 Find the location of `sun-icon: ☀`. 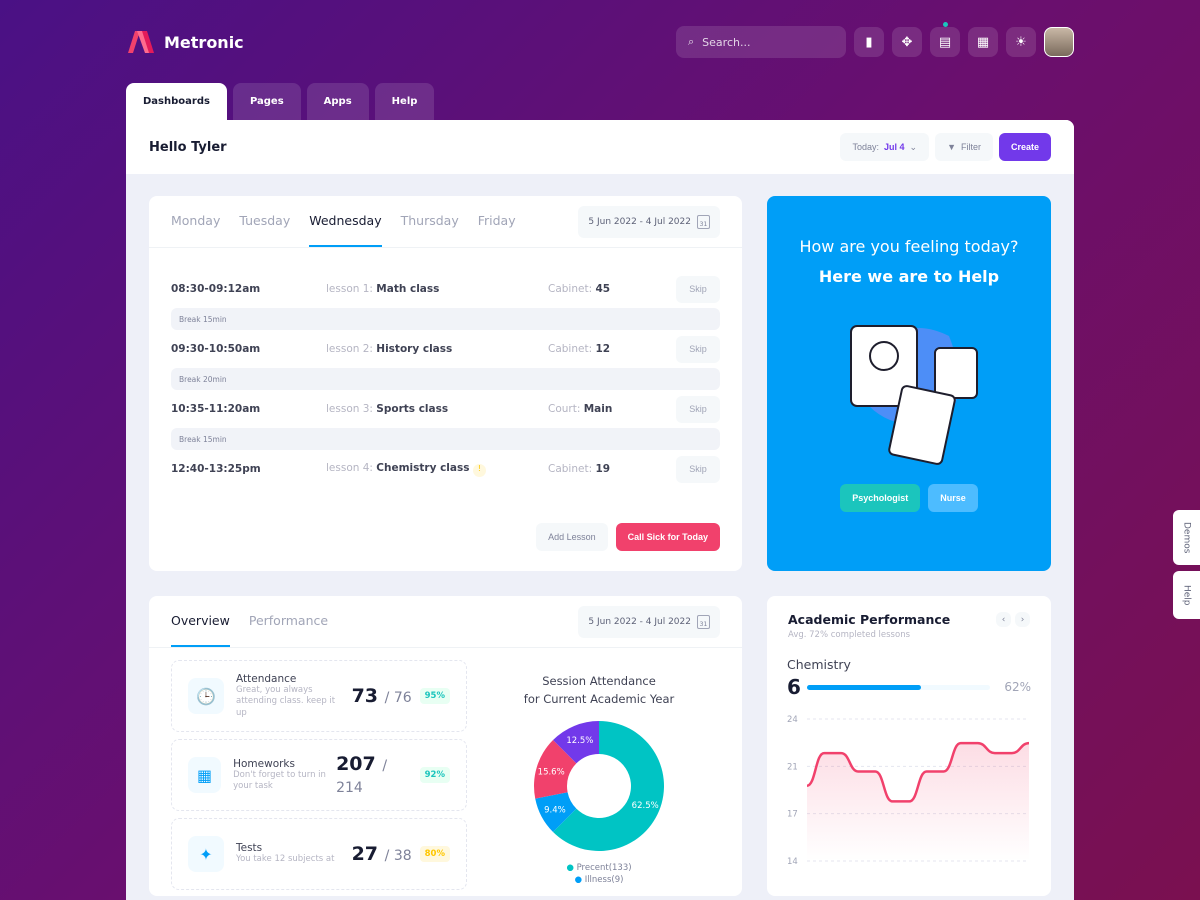

sun-icon: ☀ is located at coordinates (1021, 42).